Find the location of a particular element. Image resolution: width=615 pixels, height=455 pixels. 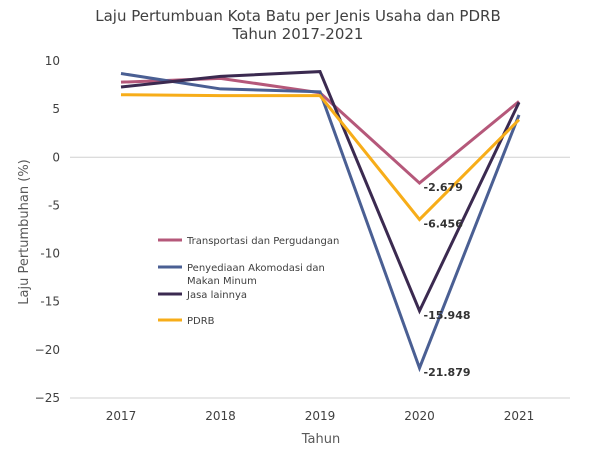

y-tick-label: 10 is located at coordinates (52, 61).